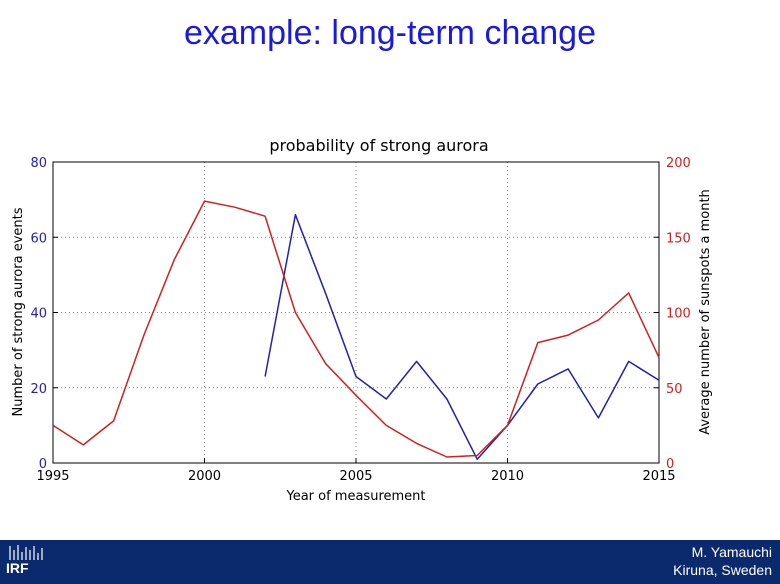 The width and height of the screenshot is (780, 584). I want to click on chart-title: probability of strong aurora, so click(378, 145).